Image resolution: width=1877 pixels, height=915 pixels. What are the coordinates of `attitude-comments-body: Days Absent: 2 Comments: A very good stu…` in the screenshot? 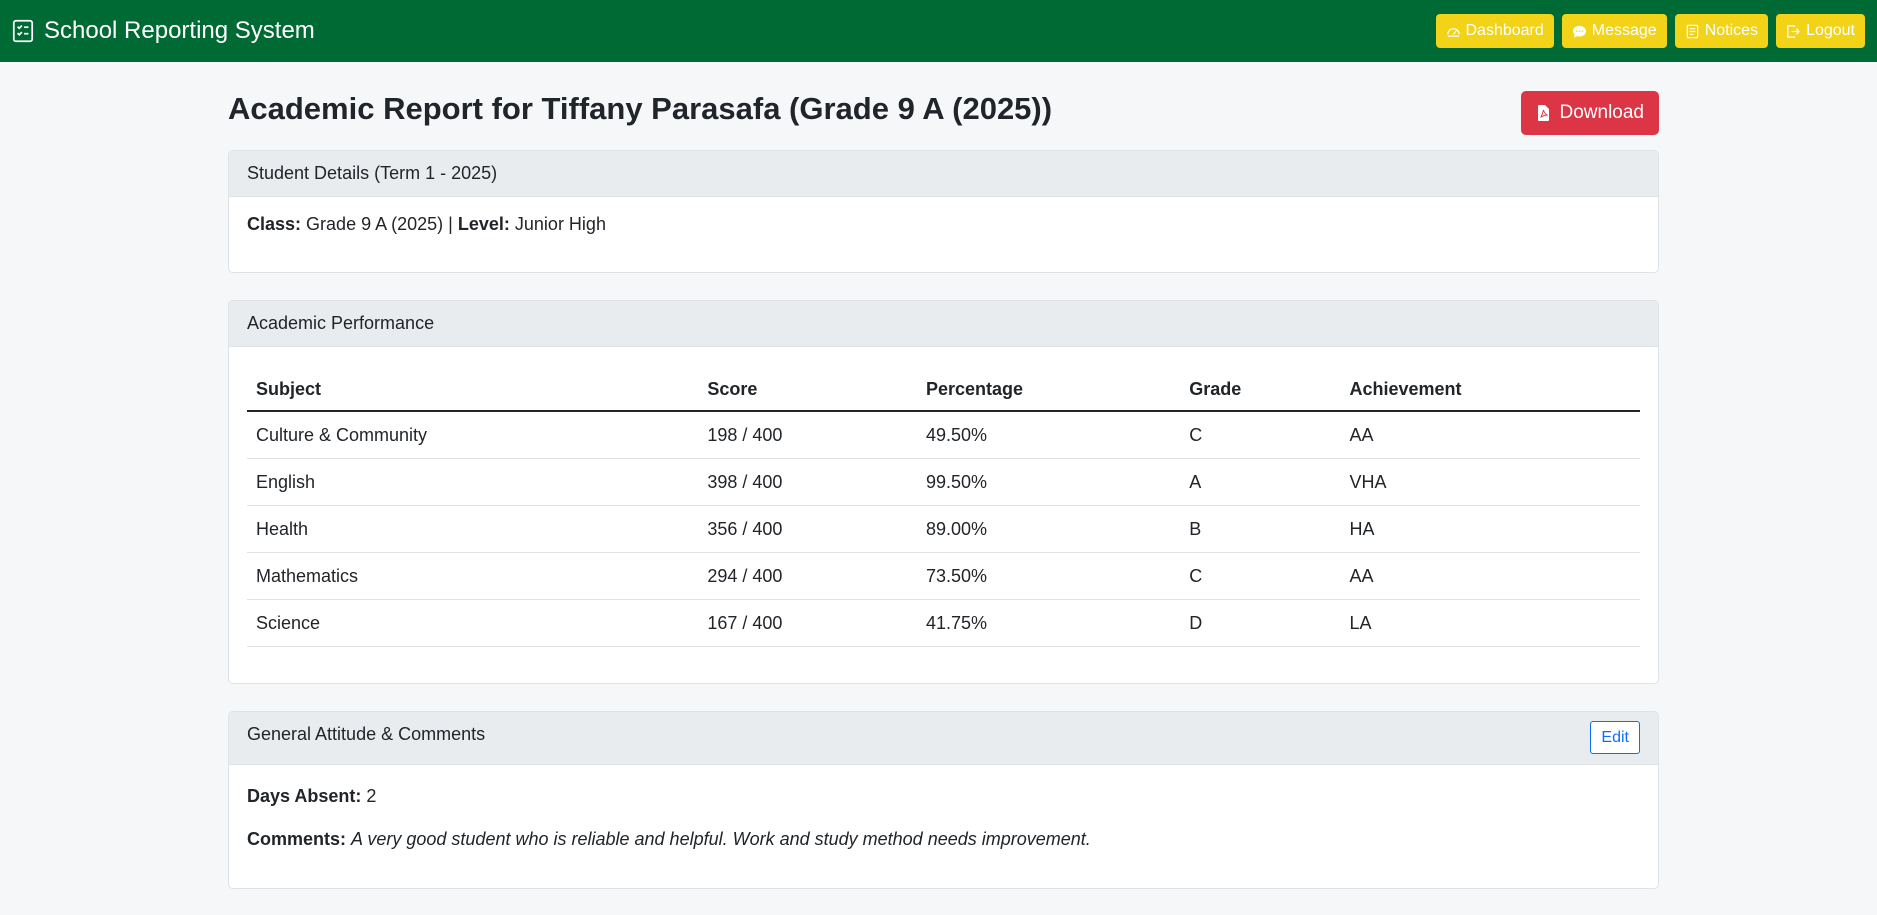 It's located at (943, 826).